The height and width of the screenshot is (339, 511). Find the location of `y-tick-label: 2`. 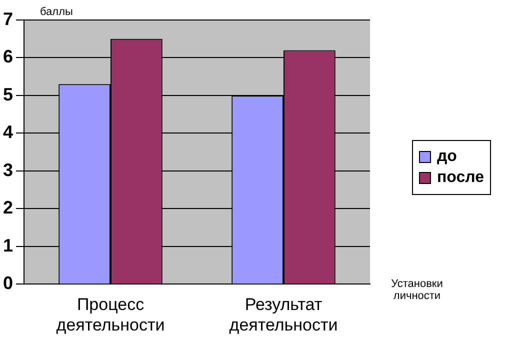

y-tick-label: 2 is located at coordinates (8, 208).